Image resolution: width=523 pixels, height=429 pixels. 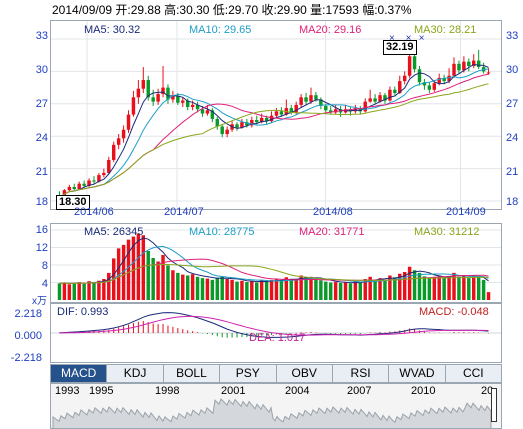 What do you see at coordinates (248, 373) in the screenshot?
I see `tab-psy: PSY` at bounding box center [248, 373].